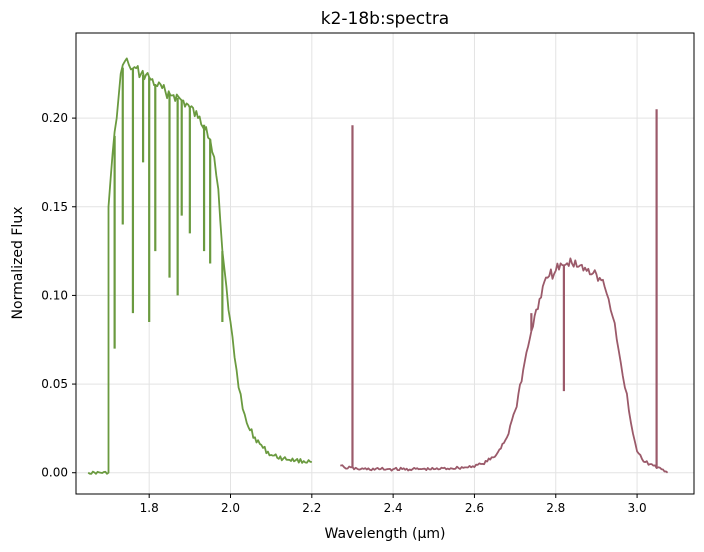  I want to click on y-tick-label: 0.00, so click(54, 473).